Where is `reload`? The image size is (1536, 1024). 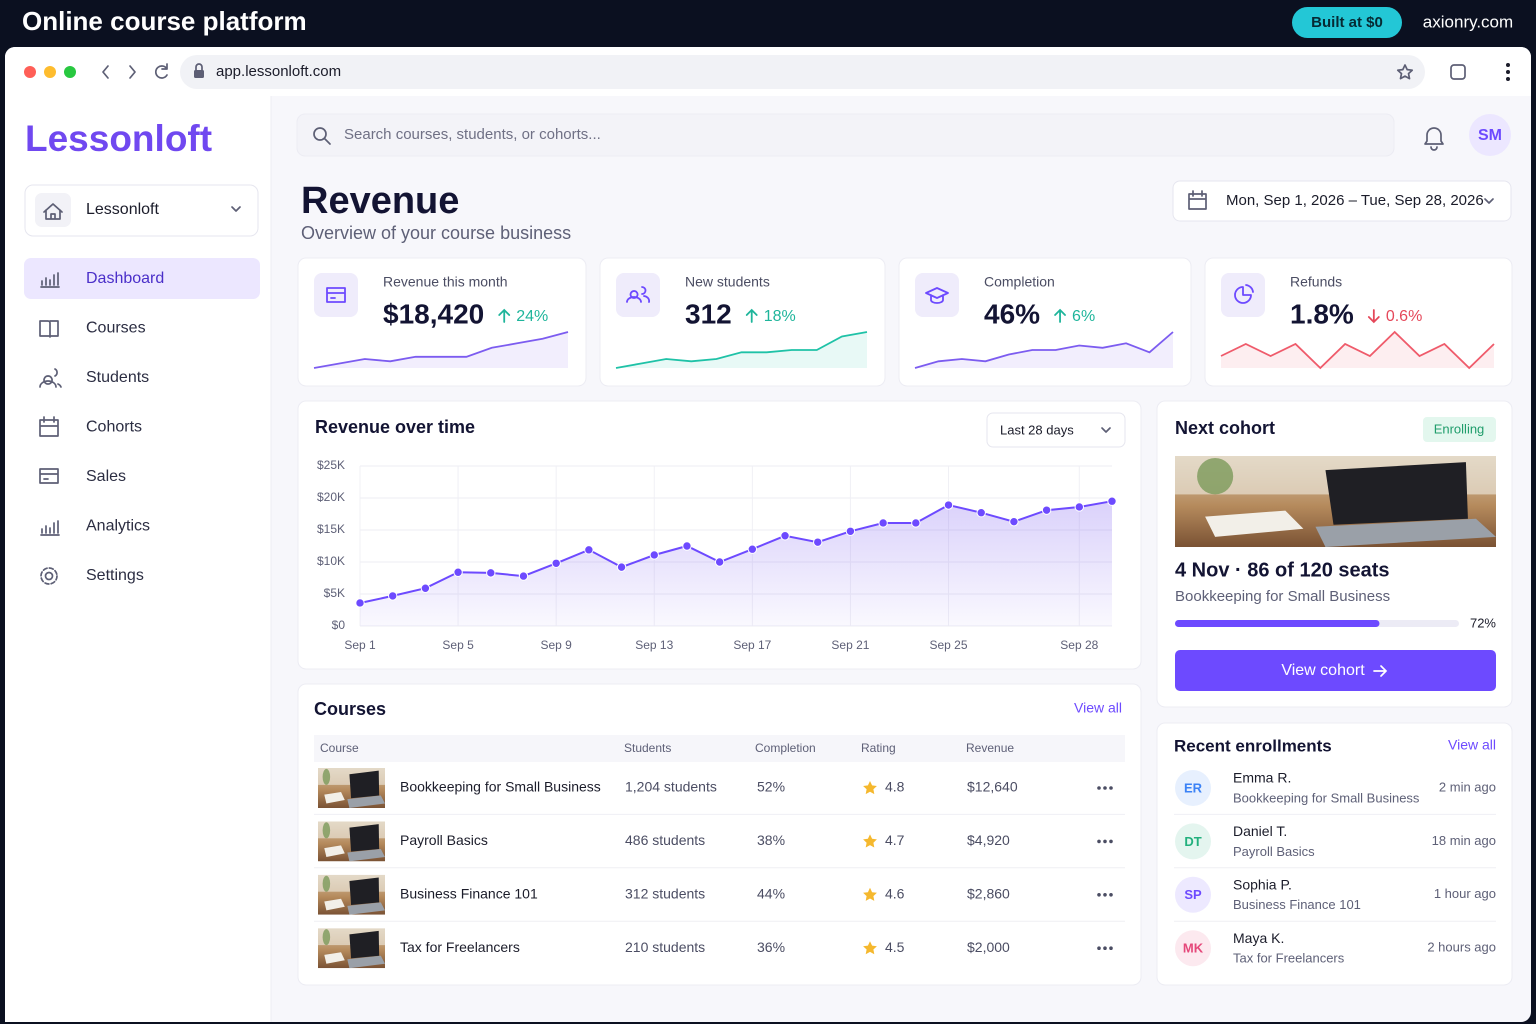 reload is located at coordinates (161, 71).